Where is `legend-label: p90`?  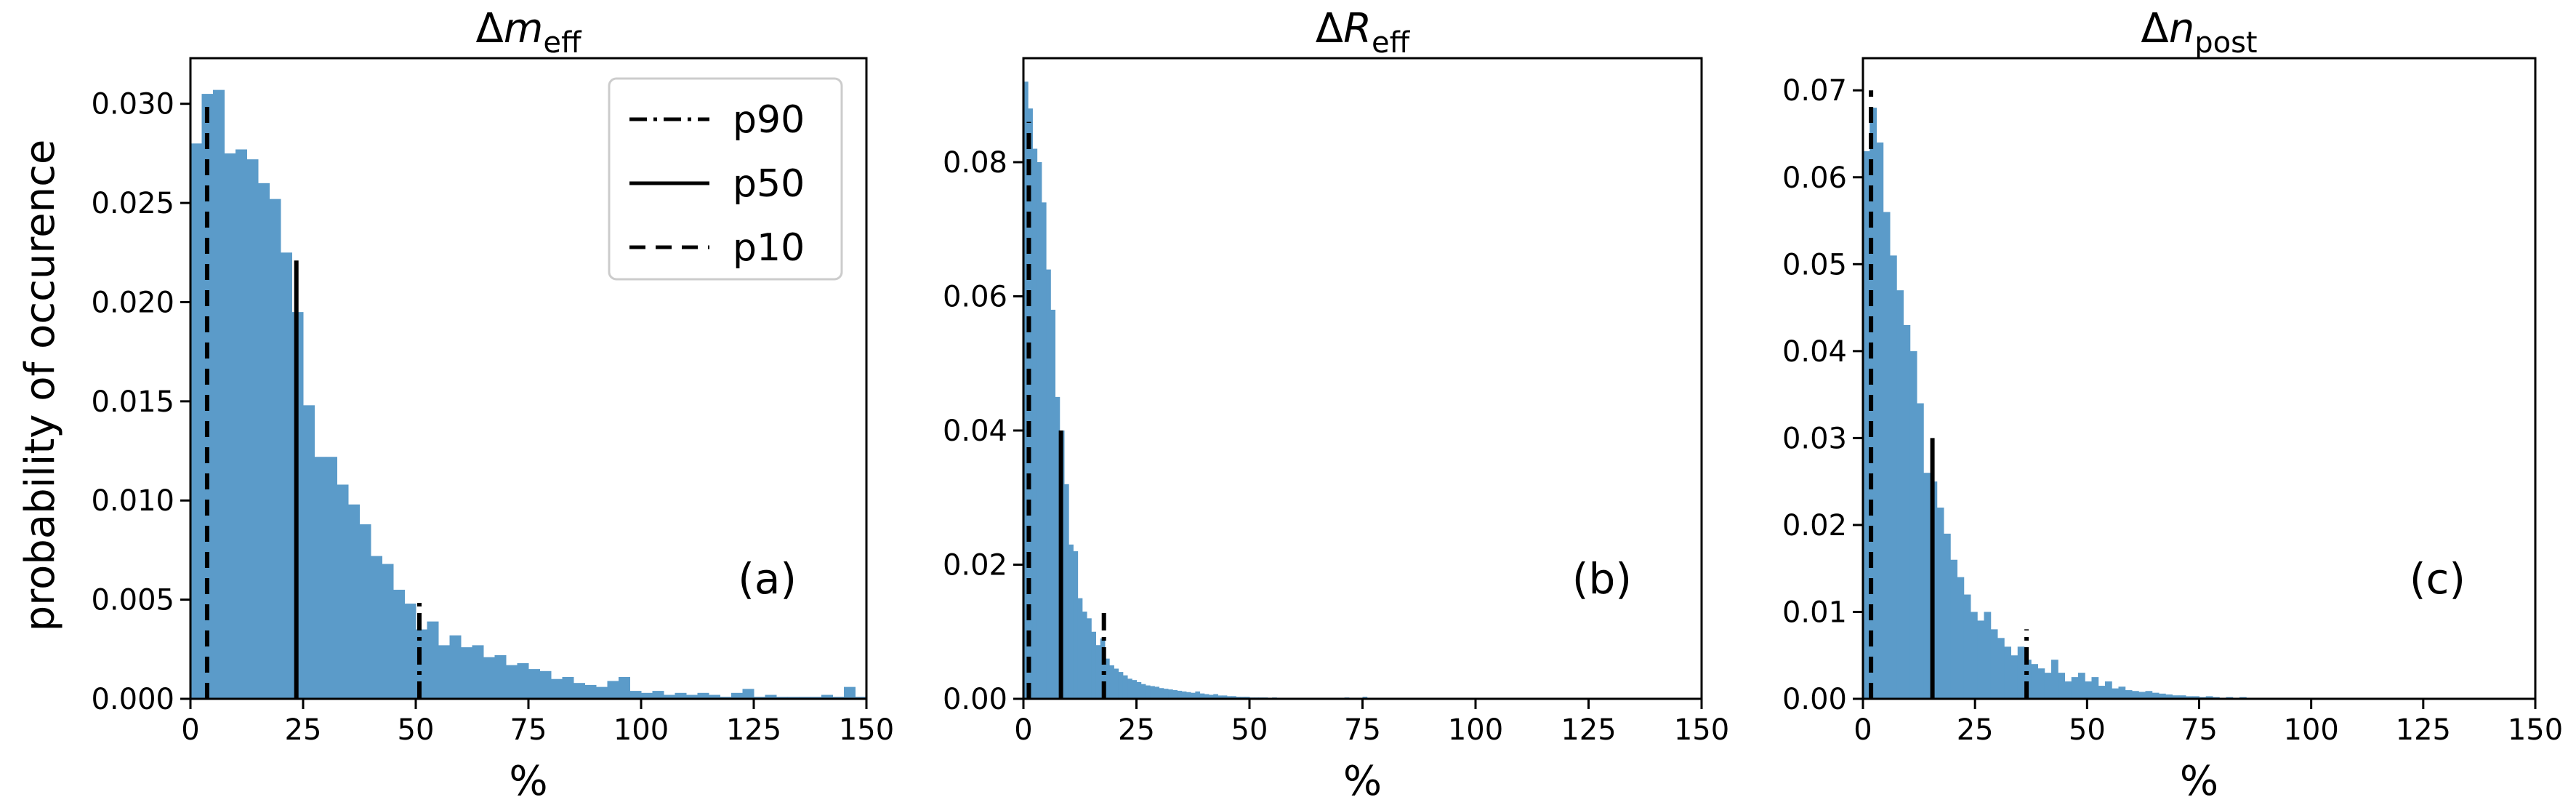 legend-label: p90 is located at coordinates (769, 120).